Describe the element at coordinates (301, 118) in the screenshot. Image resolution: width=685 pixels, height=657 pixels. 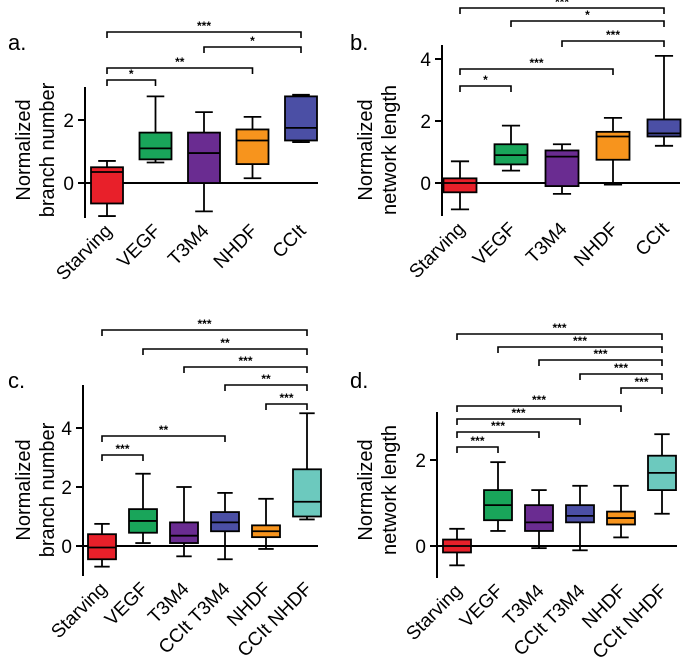
I see `box-ccit` at that location.